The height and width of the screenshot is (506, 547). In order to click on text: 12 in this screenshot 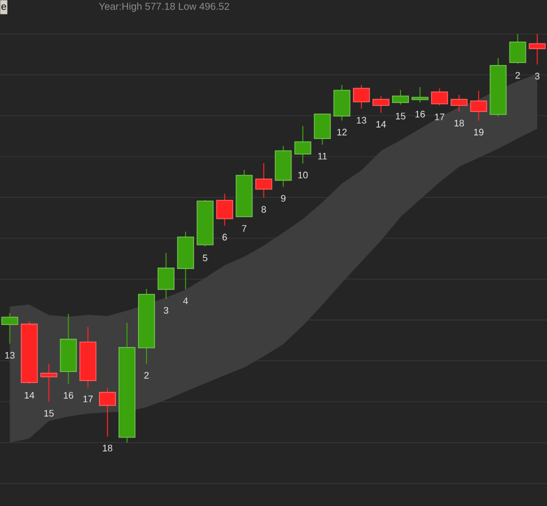, I will do `click(342, 132)`.